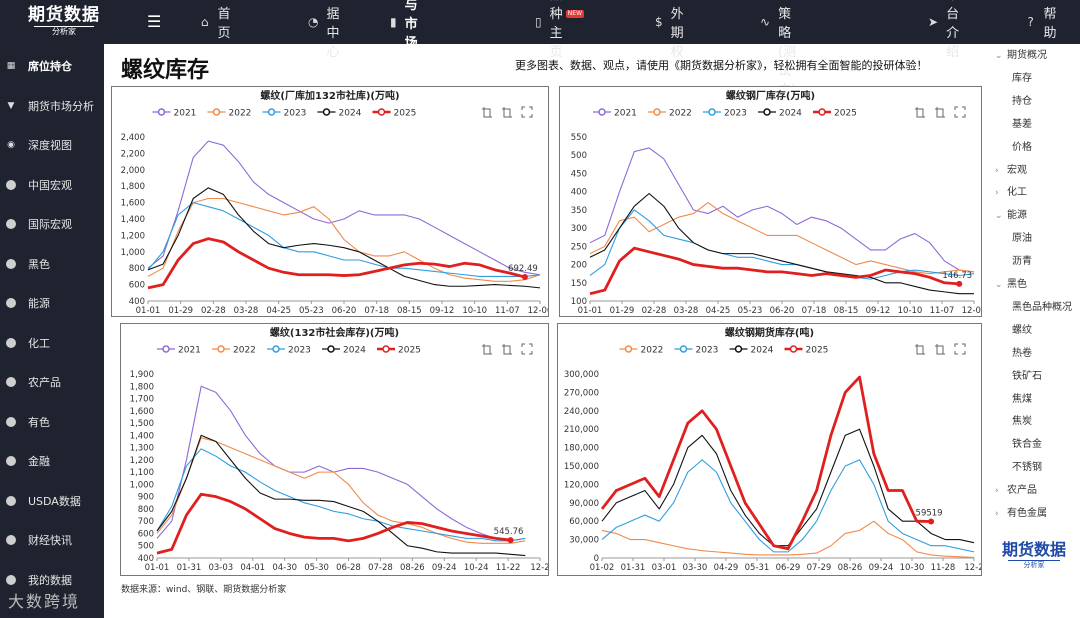 The height and width of the screenshot is (618, 1080). I want to click on chart-title: 螺纹(132市社会库存)(万吨), so click(334, 332).